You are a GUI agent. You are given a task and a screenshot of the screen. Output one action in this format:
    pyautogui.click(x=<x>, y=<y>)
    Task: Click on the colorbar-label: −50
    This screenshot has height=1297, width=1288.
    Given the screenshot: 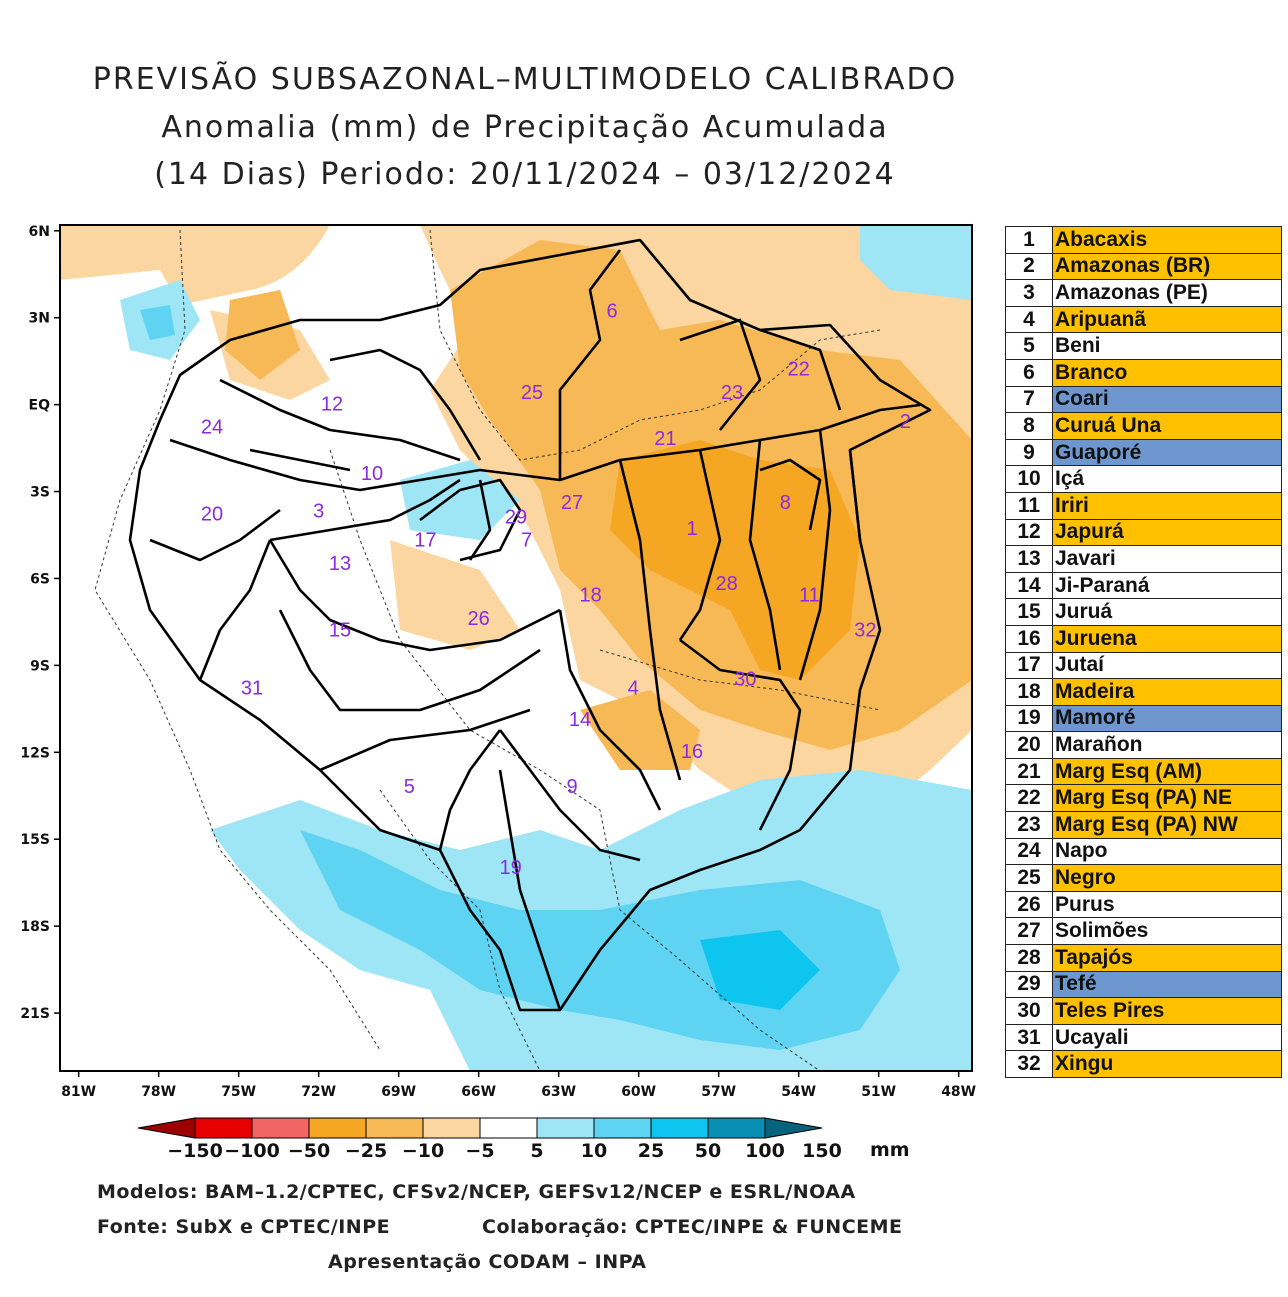 What is the action you would take?
    pyautogui.click(x=309, y=1151)
    